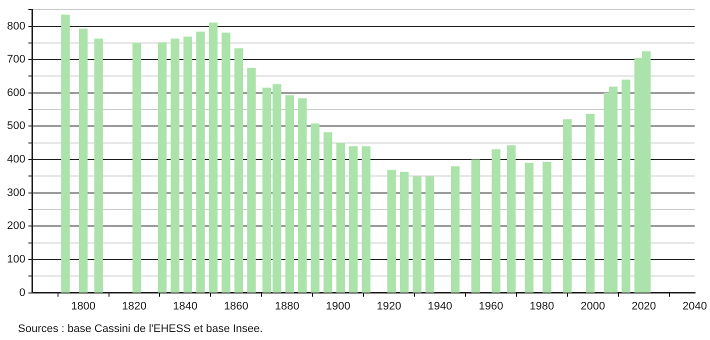 The width and height of the screenshot is (710, 340). Describe the element at coordinates (140, 329) in the screenshot. I see `source-note: Sources : base Cassini de l'EHESS et base Insee.` at that location.